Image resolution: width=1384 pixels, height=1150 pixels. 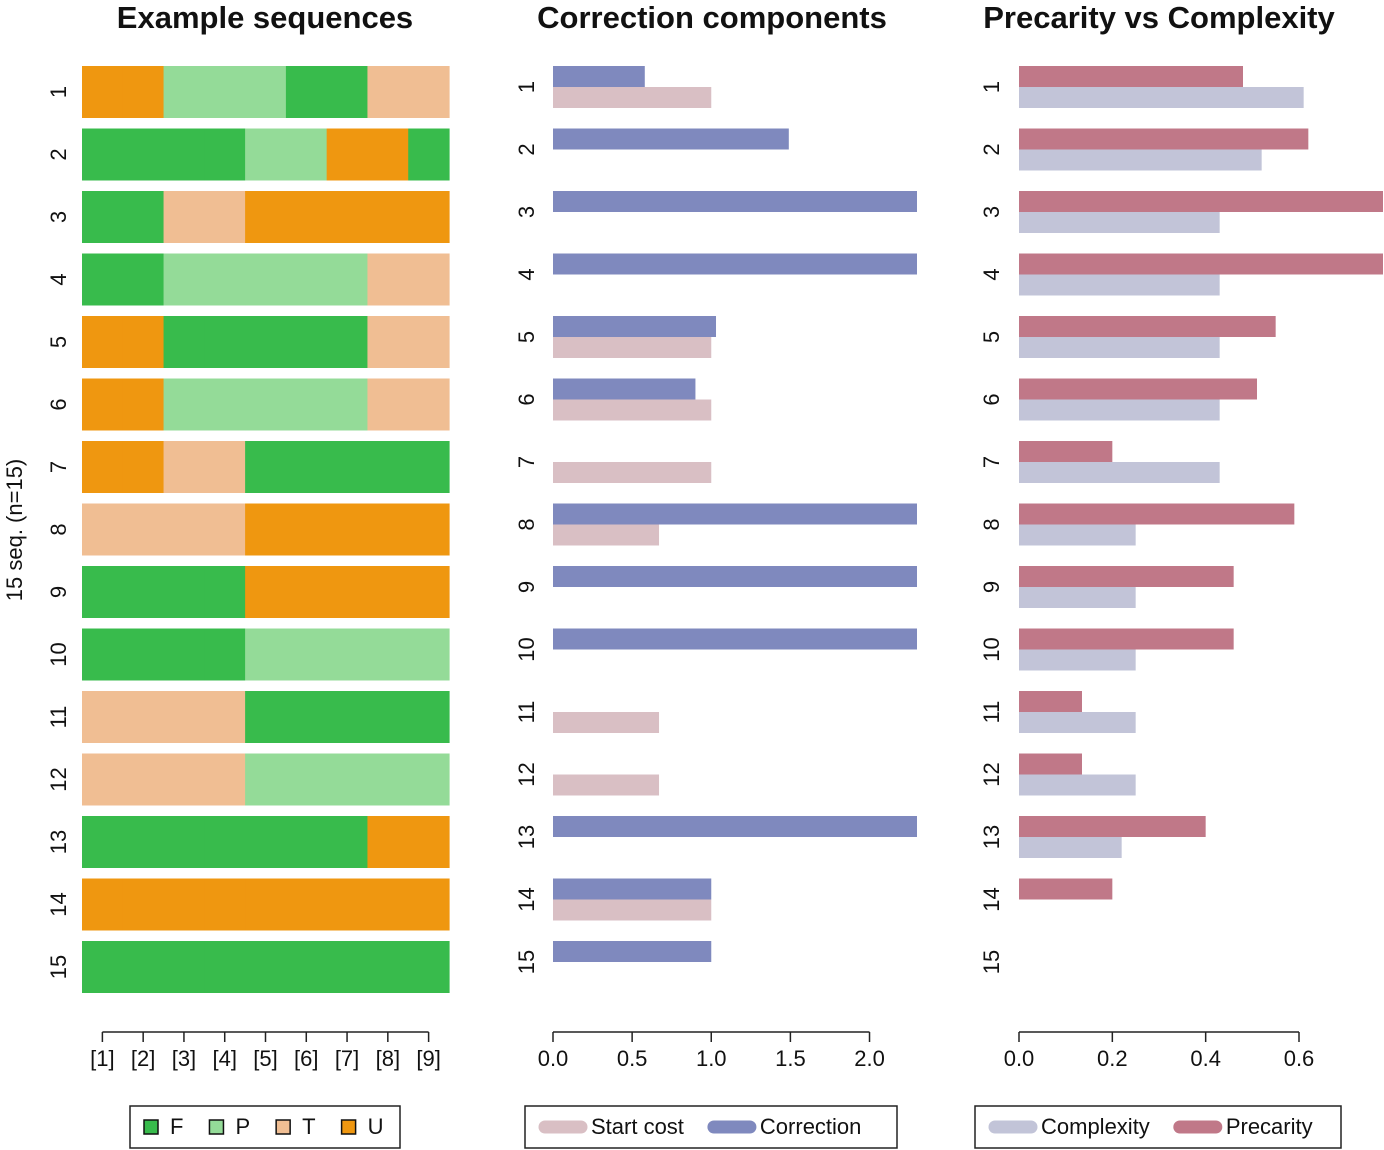 What do you see at coordinates (632, 1058) in the screenshot?
I see `x-tick-label: 0.5` at bounding box center [632, 1058].